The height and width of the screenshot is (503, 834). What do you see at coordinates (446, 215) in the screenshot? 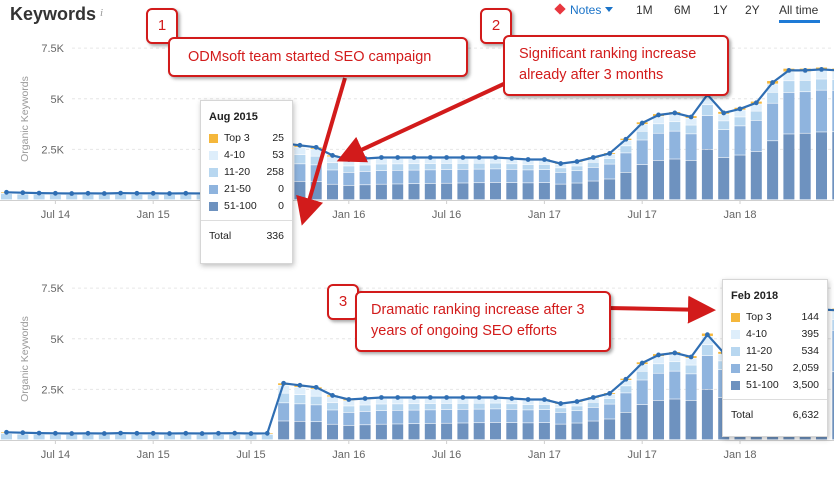
I see `x-tick-label: Jul 16` at bounding box center [446, 215].